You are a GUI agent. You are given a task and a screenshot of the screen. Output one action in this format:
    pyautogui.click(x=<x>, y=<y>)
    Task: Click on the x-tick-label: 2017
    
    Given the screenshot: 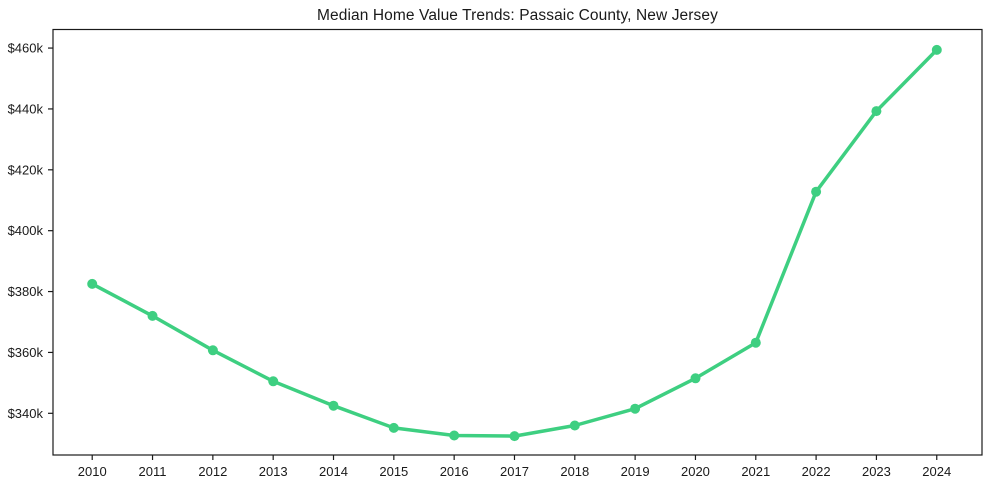 What is the action you would take?
    pyautogui.click(x=514, y=471)
    